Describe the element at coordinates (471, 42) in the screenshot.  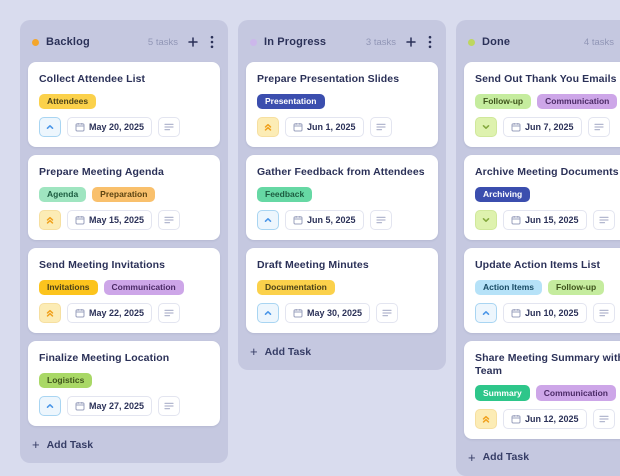
I see `status-dot` at that location.